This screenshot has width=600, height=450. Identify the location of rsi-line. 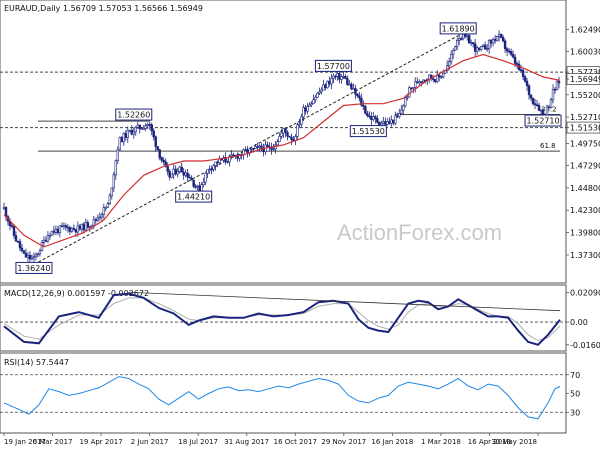
(282, 398).